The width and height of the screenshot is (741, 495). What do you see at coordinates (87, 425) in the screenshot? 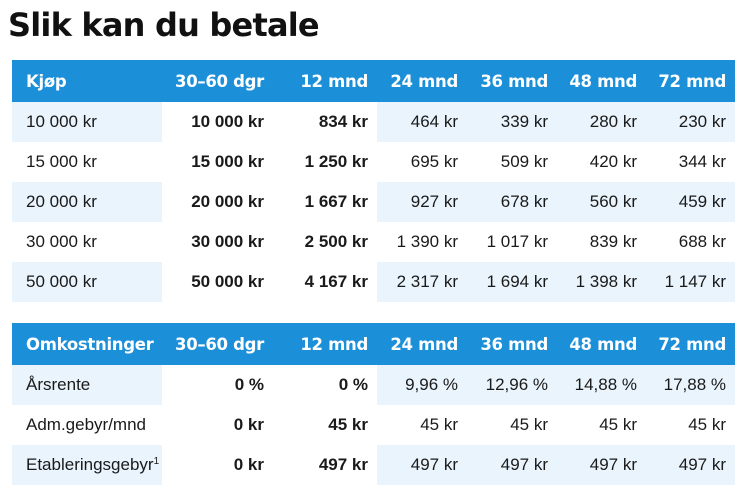
I see `cost-label: Adm.gebyr/mnd` at bounding box center [87, 425].